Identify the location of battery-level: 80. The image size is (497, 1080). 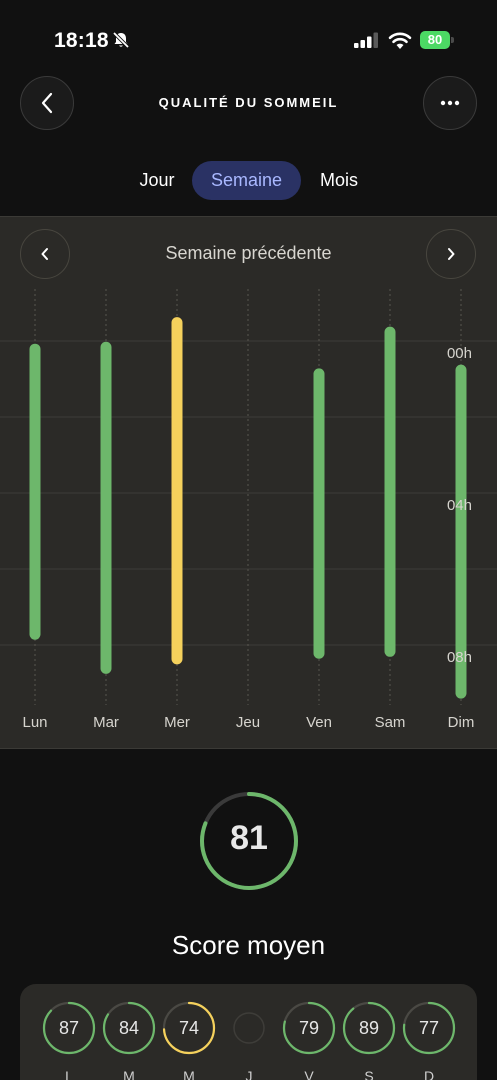
(435, 40).